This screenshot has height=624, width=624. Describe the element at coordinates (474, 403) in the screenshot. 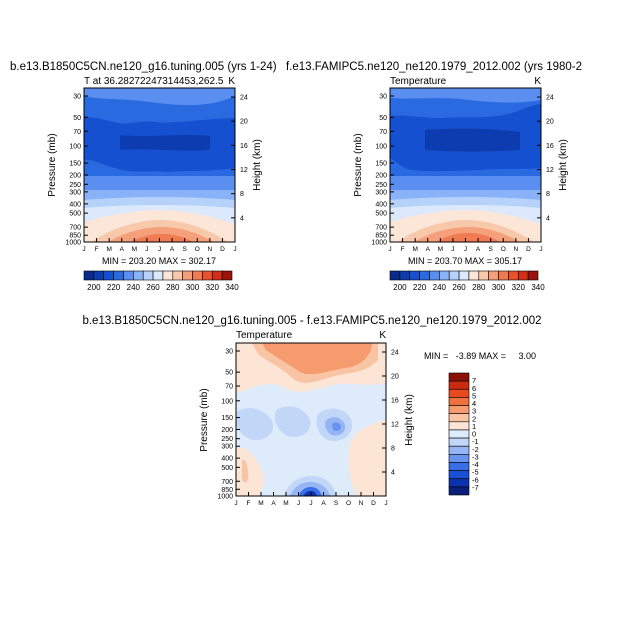

I see `colorbar-label: 4` at that location.